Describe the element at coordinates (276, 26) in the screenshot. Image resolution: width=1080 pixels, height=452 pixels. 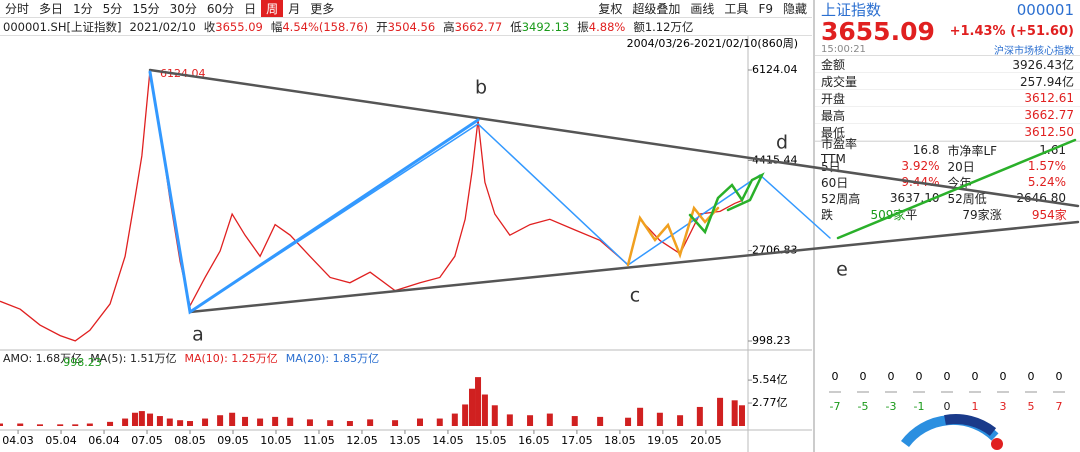
I see `info-label: 幅` at that location.